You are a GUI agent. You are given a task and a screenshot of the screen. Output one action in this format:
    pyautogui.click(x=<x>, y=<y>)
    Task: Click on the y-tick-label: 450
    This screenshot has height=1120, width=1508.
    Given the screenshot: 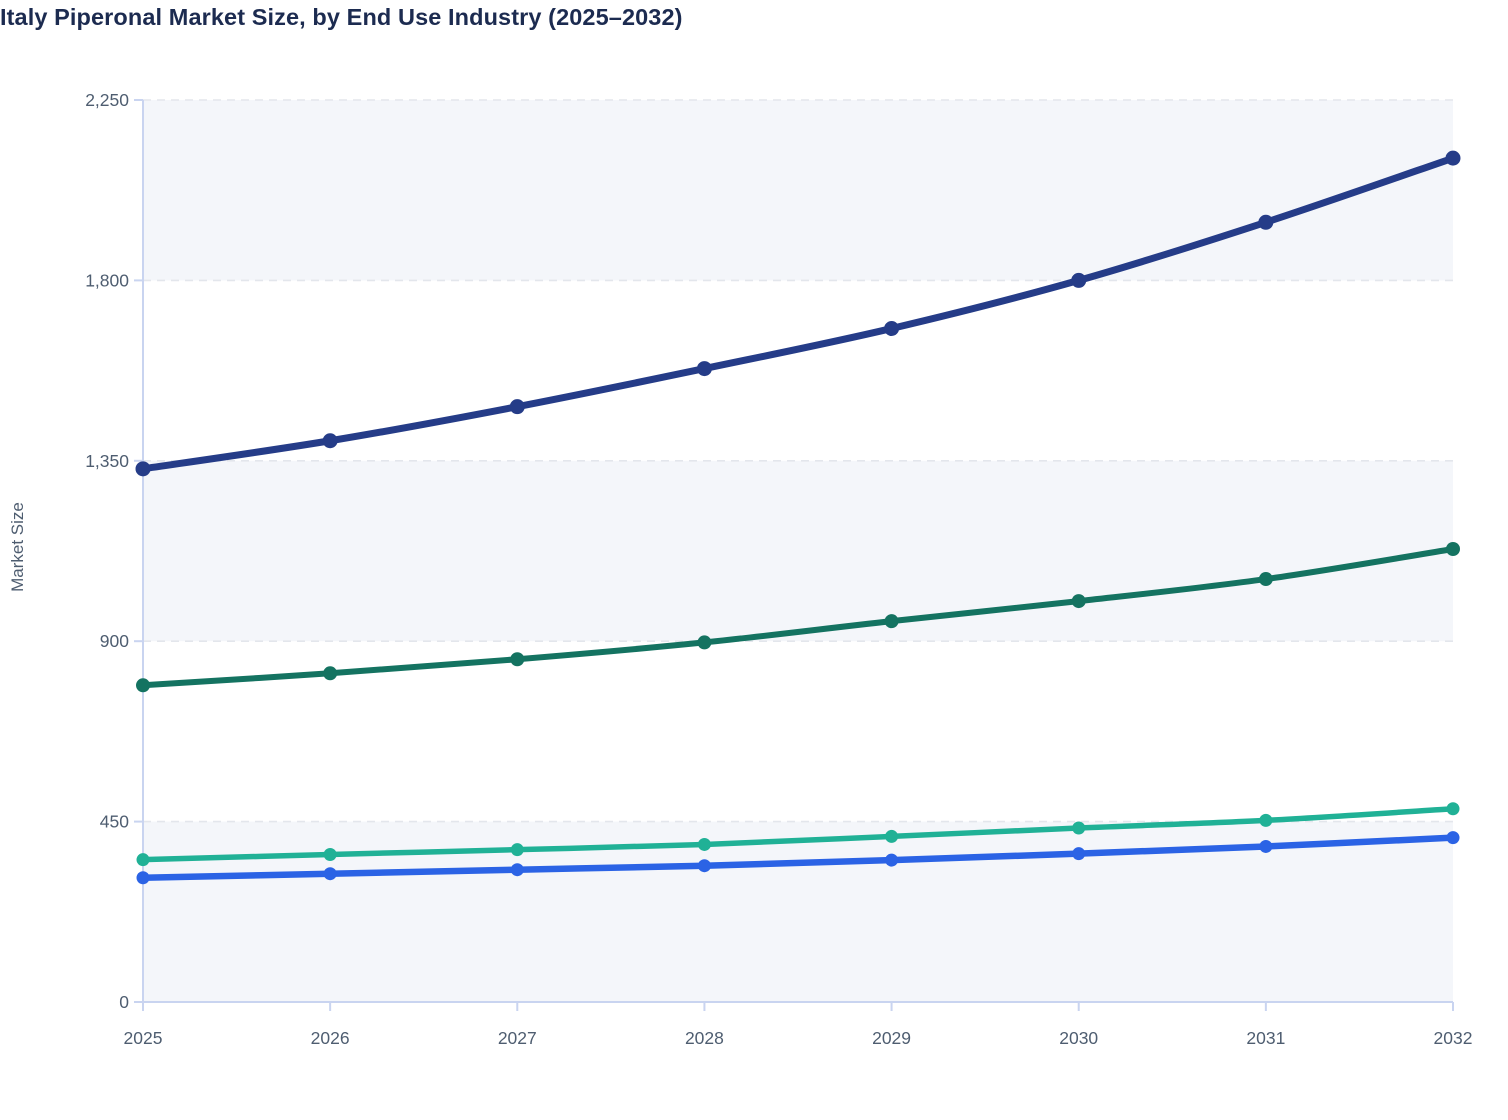 What is the action you would take?
    pyautogui.click(x=114, y=822)
    